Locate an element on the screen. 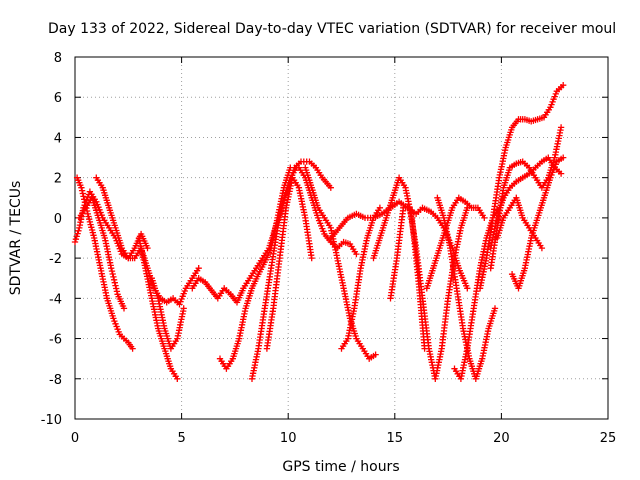  series-line is located at coordinates (455, 242).